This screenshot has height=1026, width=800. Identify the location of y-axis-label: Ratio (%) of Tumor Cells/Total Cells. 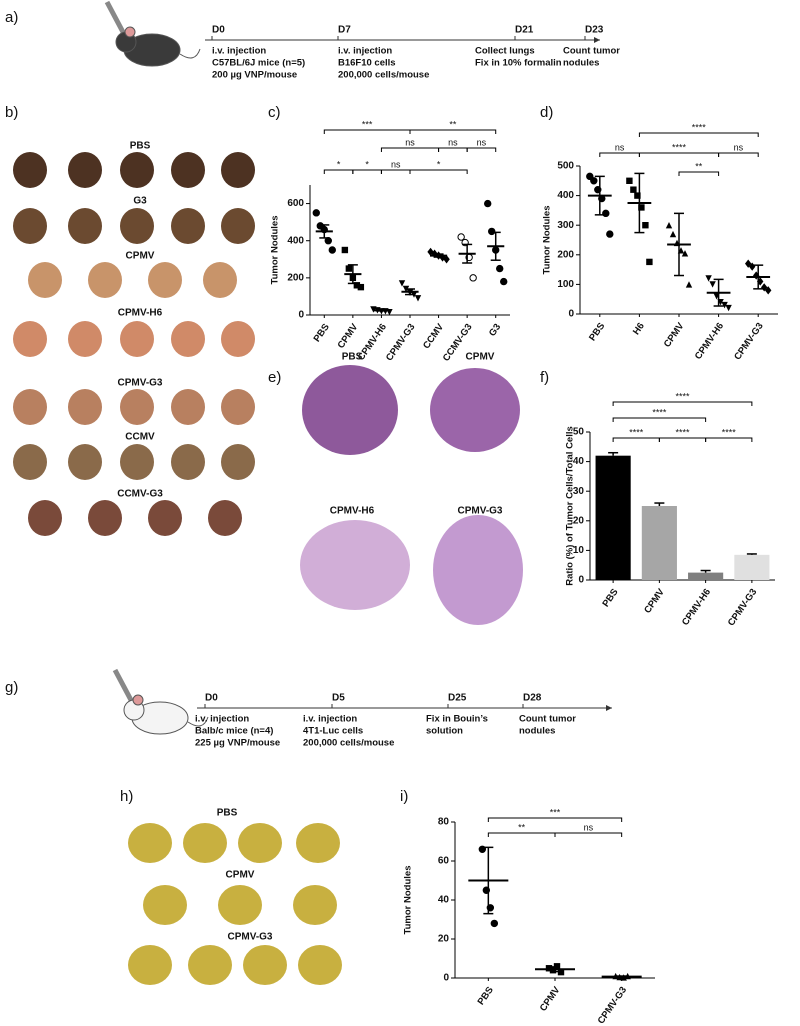
(570, 506).